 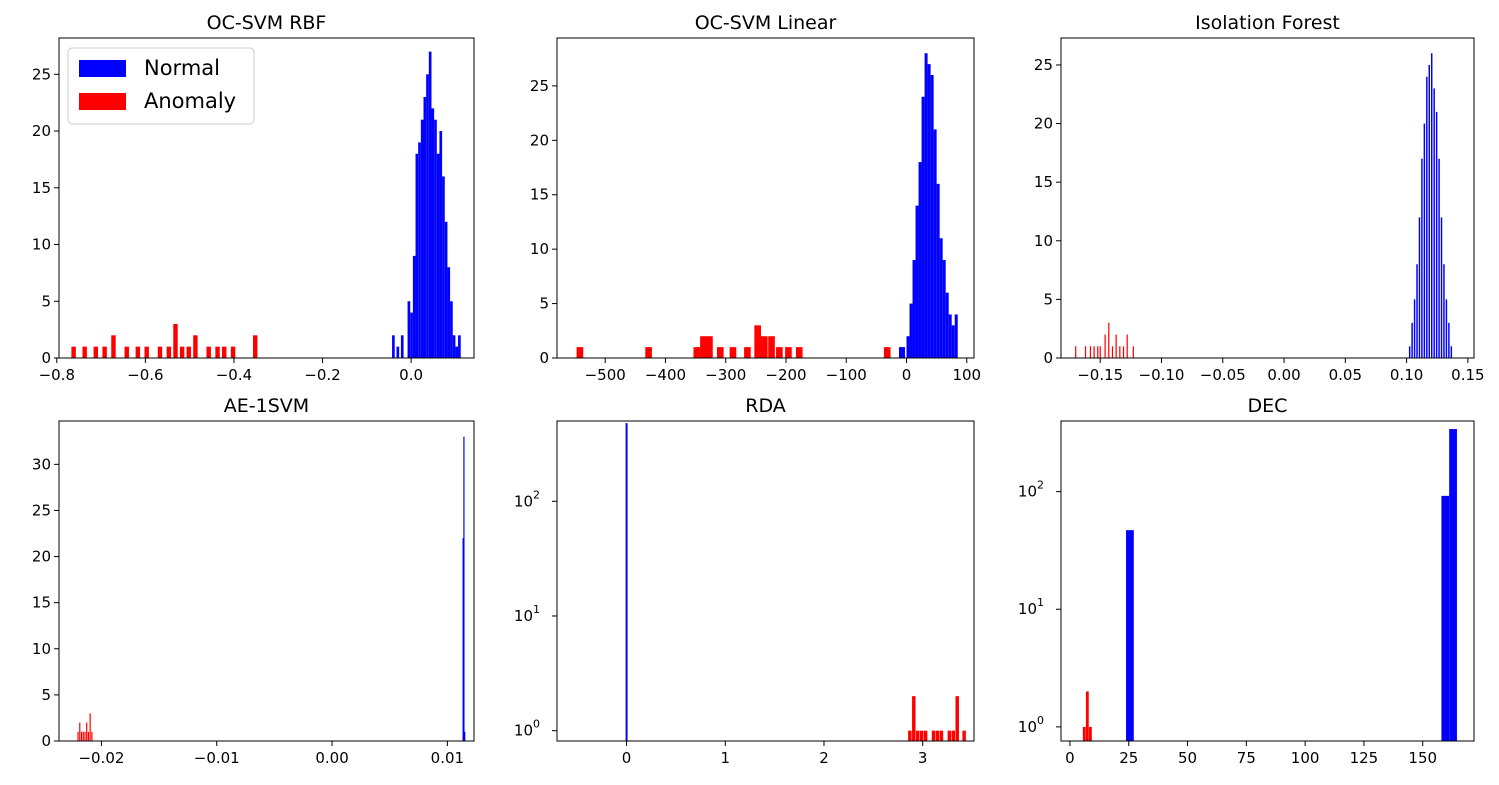 What do you see at coordinates (1162, 375) in the screenshot?
I see `x-tick-label: −0.10` at bounding box center [1162, 375].